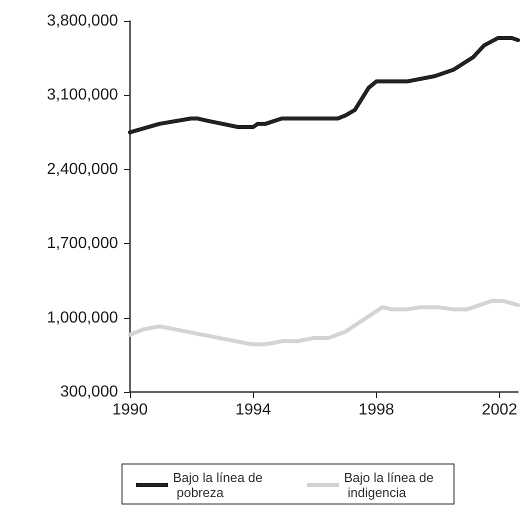 This screenshot has width=524, height=508. Describe the element at coordinates (89, 392) in the screenshot. I see `y-tick-label: 300,000` at that location.